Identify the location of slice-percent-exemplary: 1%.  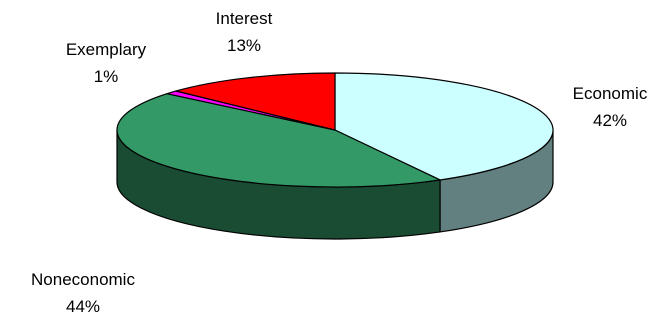
(106, 76).